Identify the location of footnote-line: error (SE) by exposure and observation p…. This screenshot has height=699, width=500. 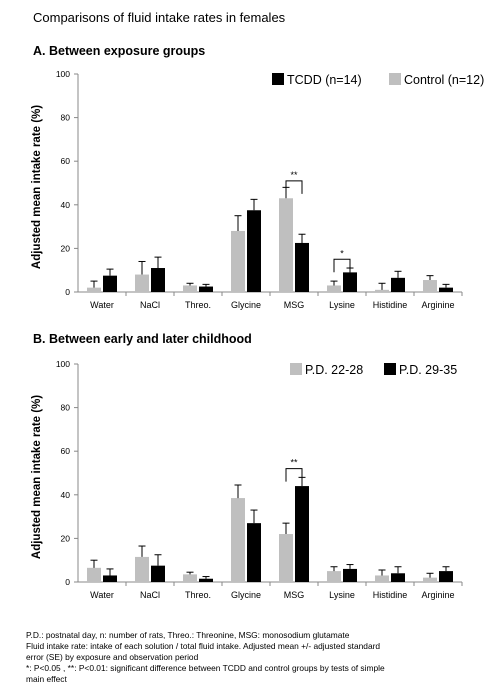
(112, 657).